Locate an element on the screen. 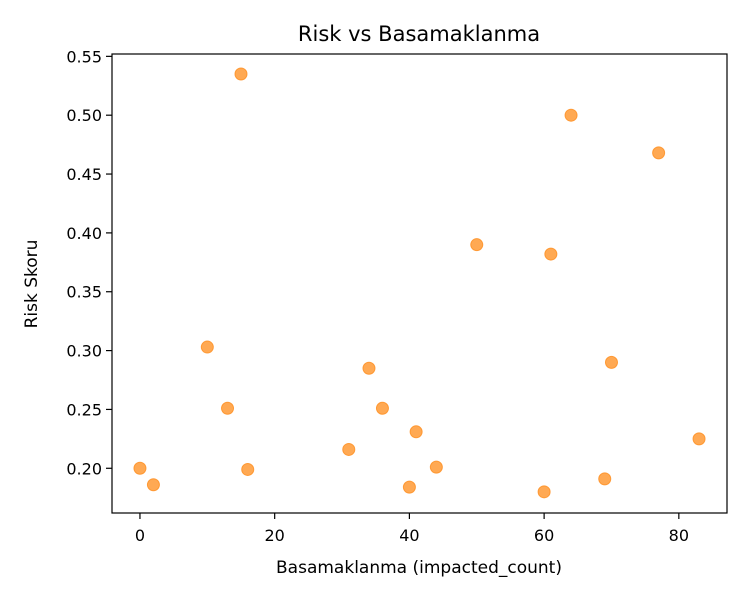 This screenshot has width=750, height=600. chart-title: Risk vs Basamaklanma is located at coordinates (419, 34).